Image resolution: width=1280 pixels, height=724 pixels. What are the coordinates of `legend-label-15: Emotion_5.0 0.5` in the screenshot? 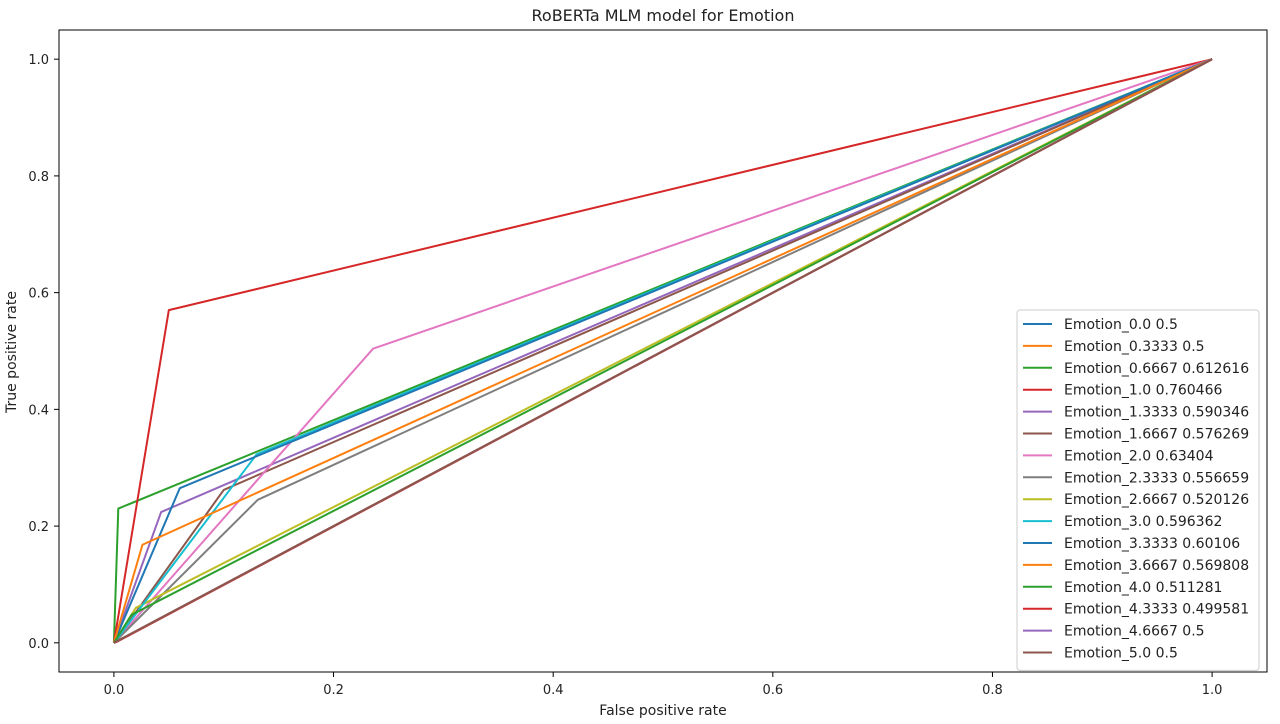 It's located at (1121, 654).